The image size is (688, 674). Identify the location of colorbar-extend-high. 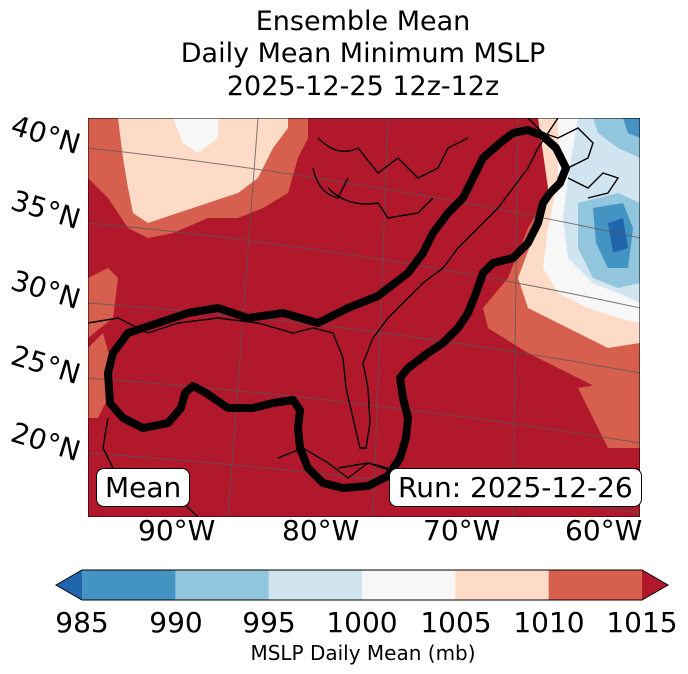
(655, 585).